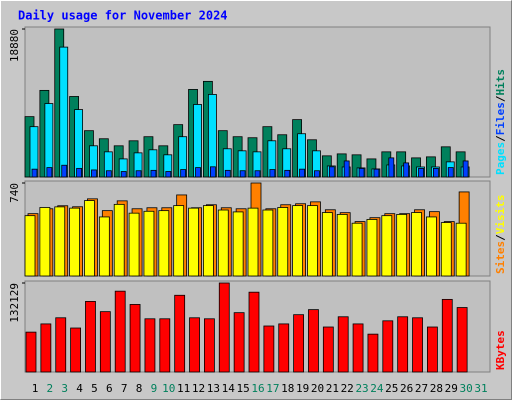 This screenshot has height=400, width=512. What do you see at coordinates (500, 82) in the screenshot?
I see `legend-entry: Hits` at bounding box center [500, 82].